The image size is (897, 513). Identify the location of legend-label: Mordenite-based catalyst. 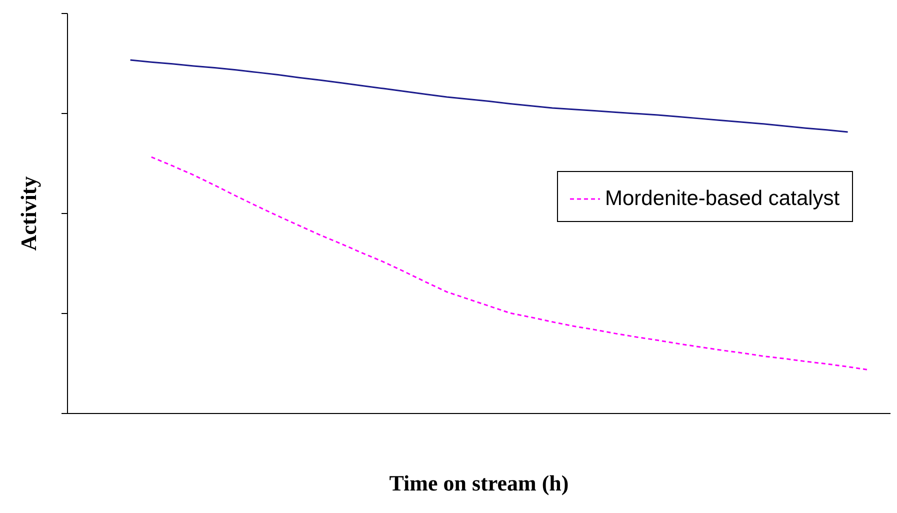
(722, 198).